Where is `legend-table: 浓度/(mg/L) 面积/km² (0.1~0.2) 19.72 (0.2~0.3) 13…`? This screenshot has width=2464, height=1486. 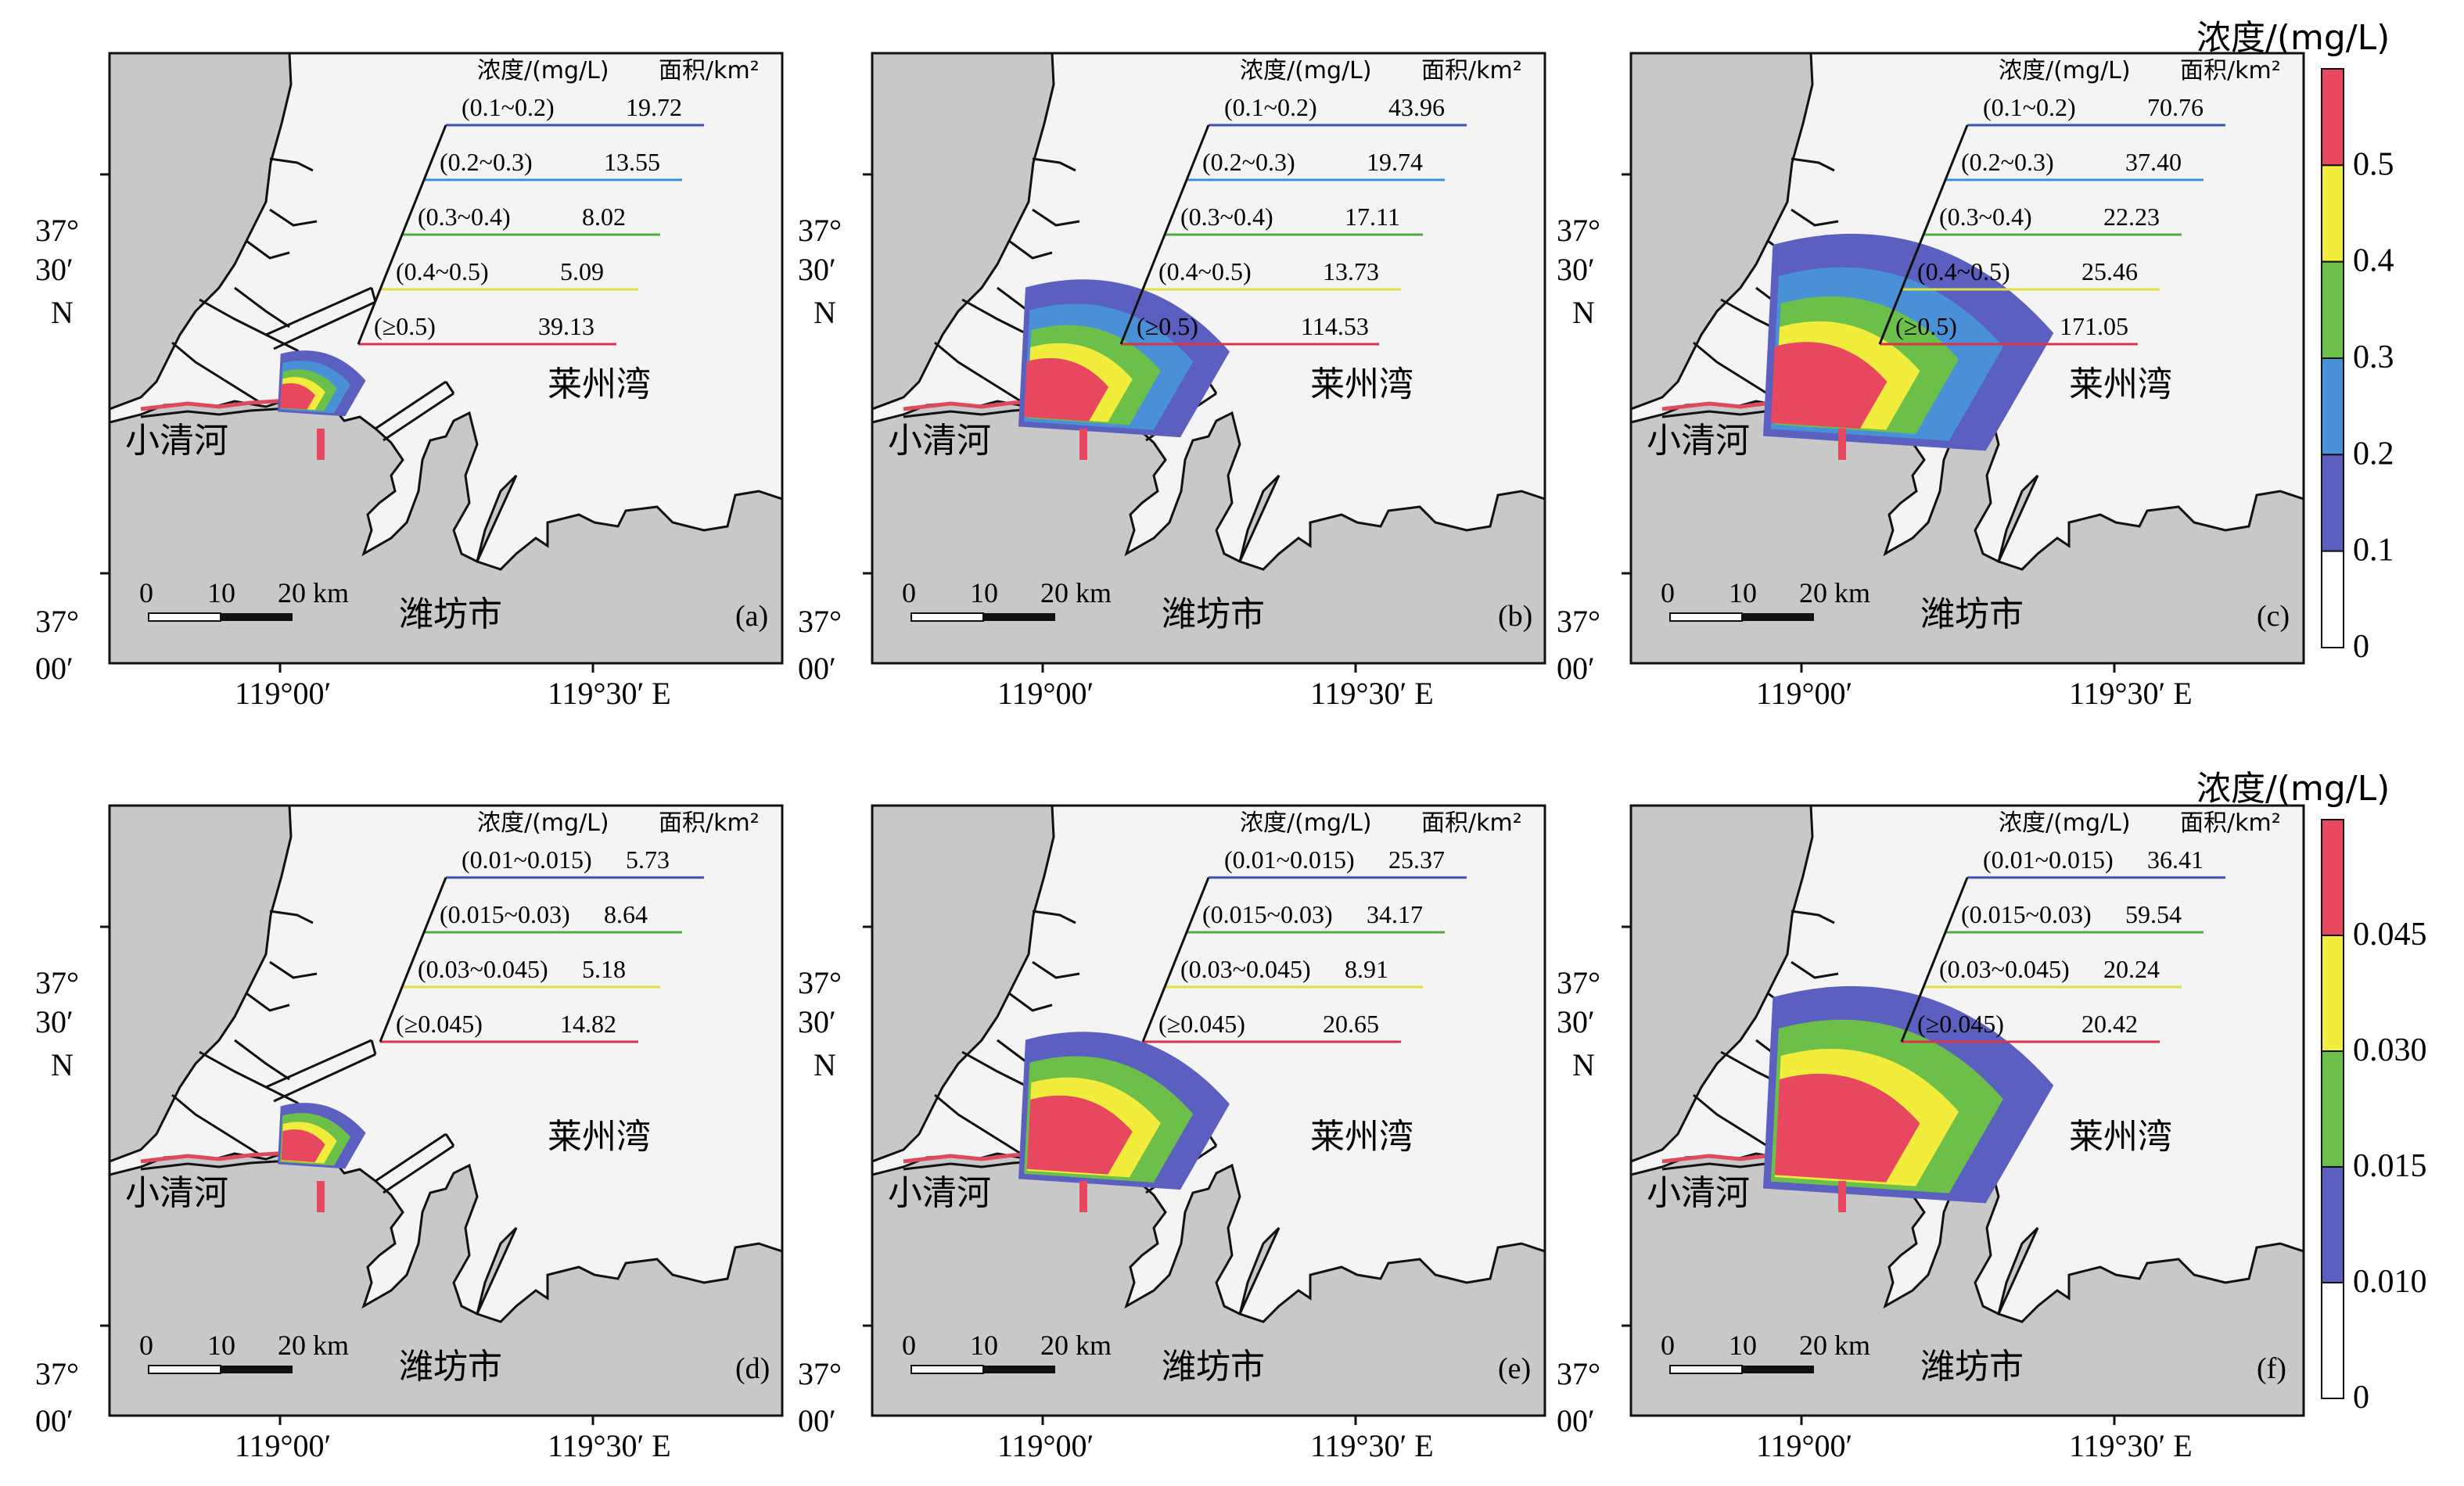 legend-table: 浓度/(mg/L) 面积/km² (0.1~0.2) 19.72 (0.2~0.3) 13… is located at coordinates (558, 201).